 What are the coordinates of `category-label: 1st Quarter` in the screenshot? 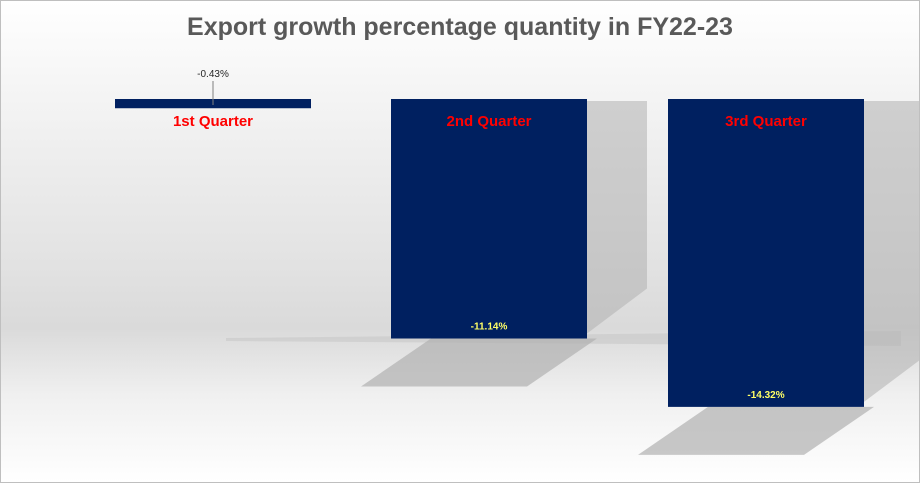 It's located at (213, 121).